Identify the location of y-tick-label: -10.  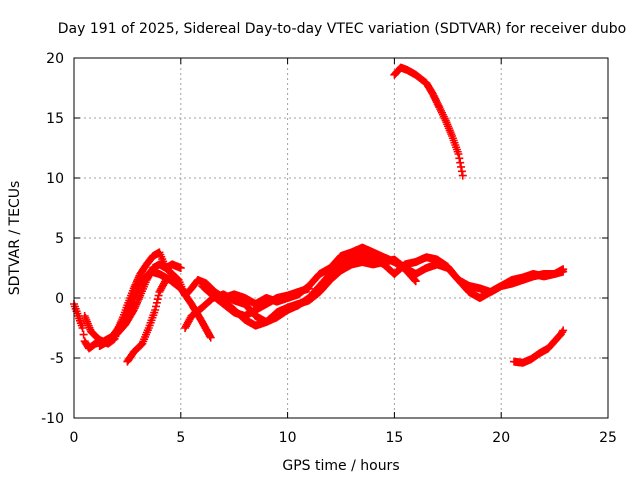
(52, 419).